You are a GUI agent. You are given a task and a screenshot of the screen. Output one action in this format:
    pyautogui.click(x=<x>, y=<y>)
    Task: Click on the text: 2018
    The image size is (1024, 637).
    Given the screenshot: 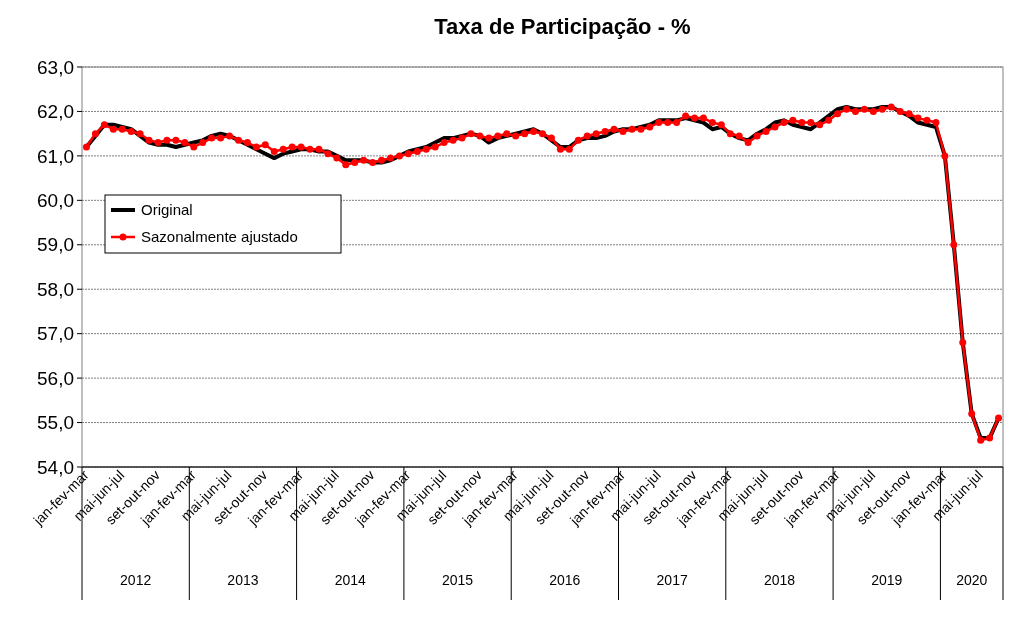 What is the action you would take?
    pyautogui.click(x=779, y=580)
    